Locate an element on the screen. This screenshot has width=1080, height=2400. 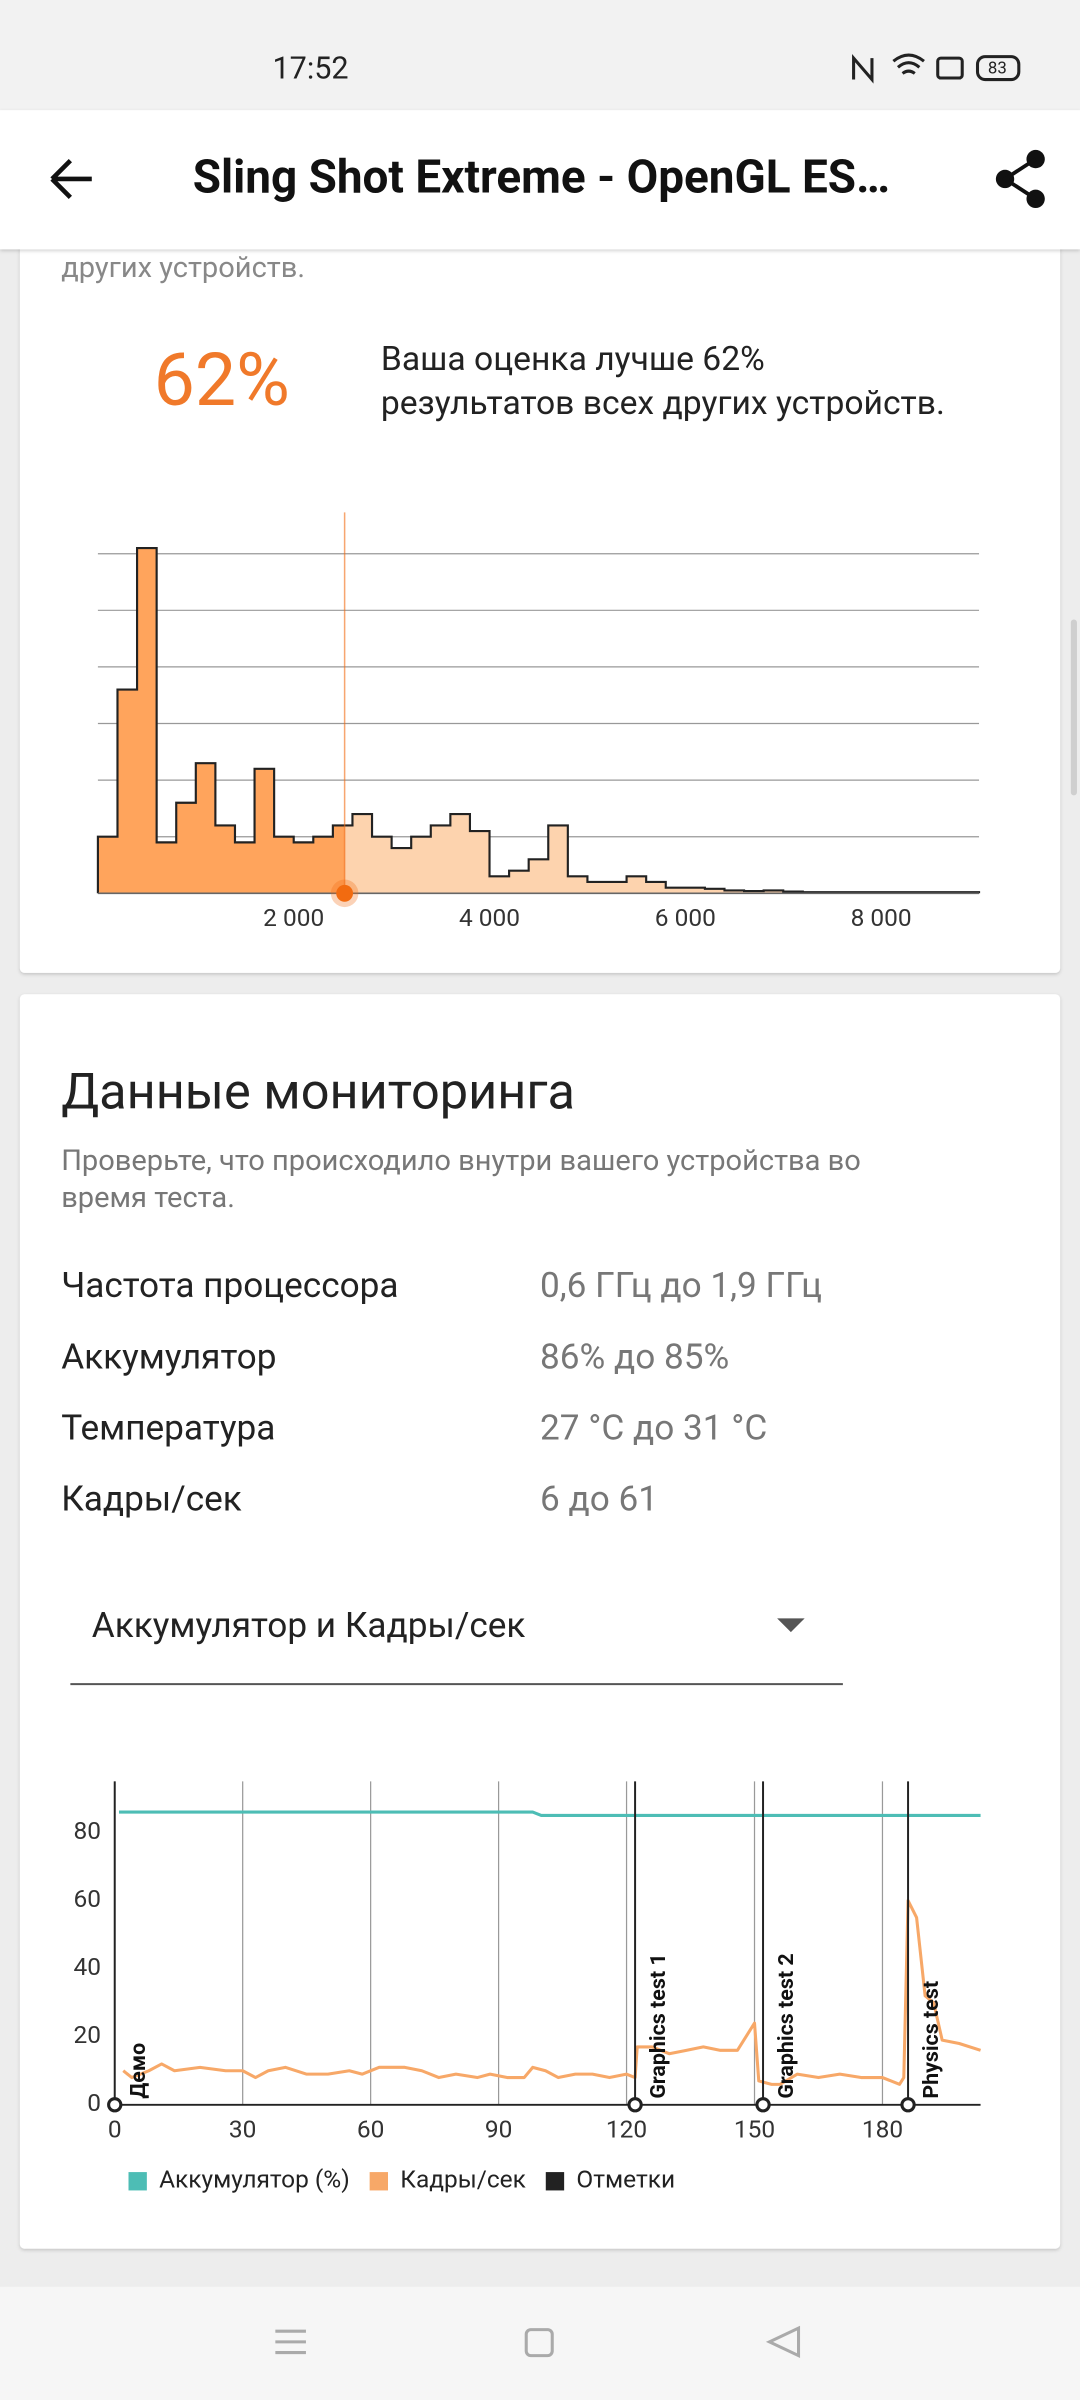
x-tick-label: 6 000 is located at coordinates (685, 917).